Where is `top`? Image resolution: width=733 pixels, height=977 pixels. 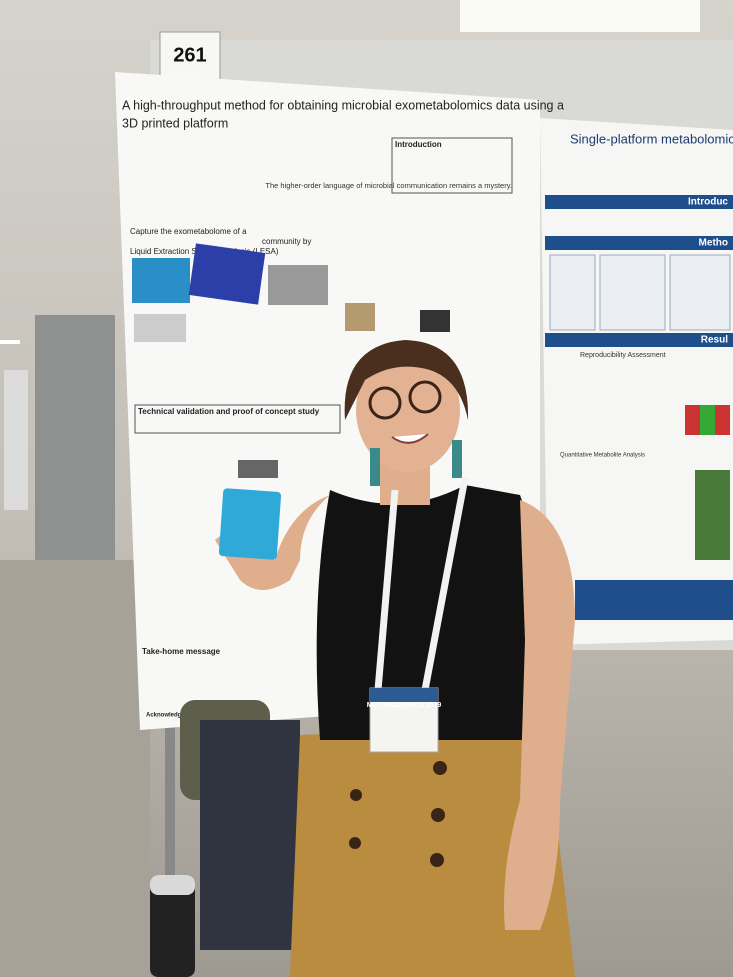 top is located at coordinates (426, 612).